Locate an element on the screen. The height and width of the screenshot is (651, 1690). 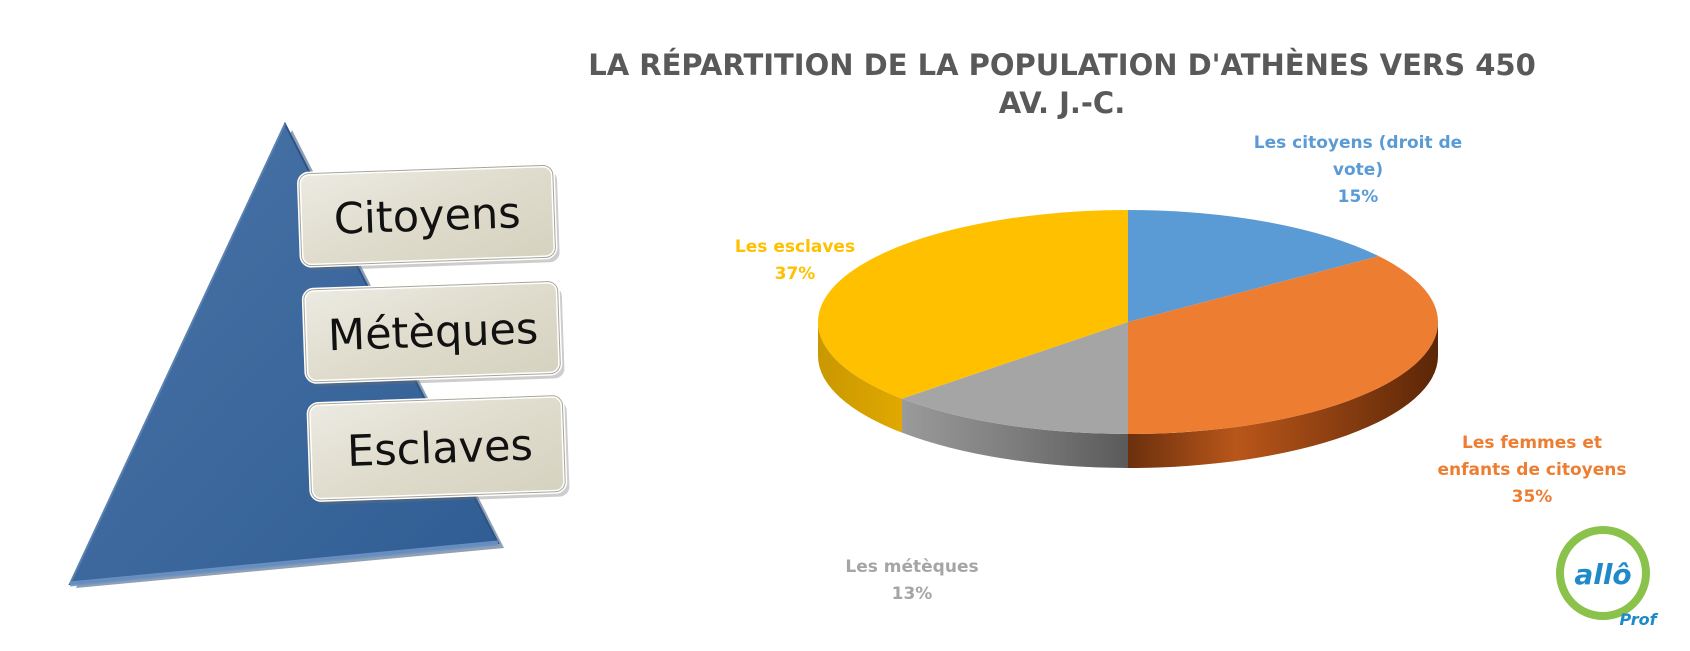
logo-text: allô is located at coordinates (1602, 574).